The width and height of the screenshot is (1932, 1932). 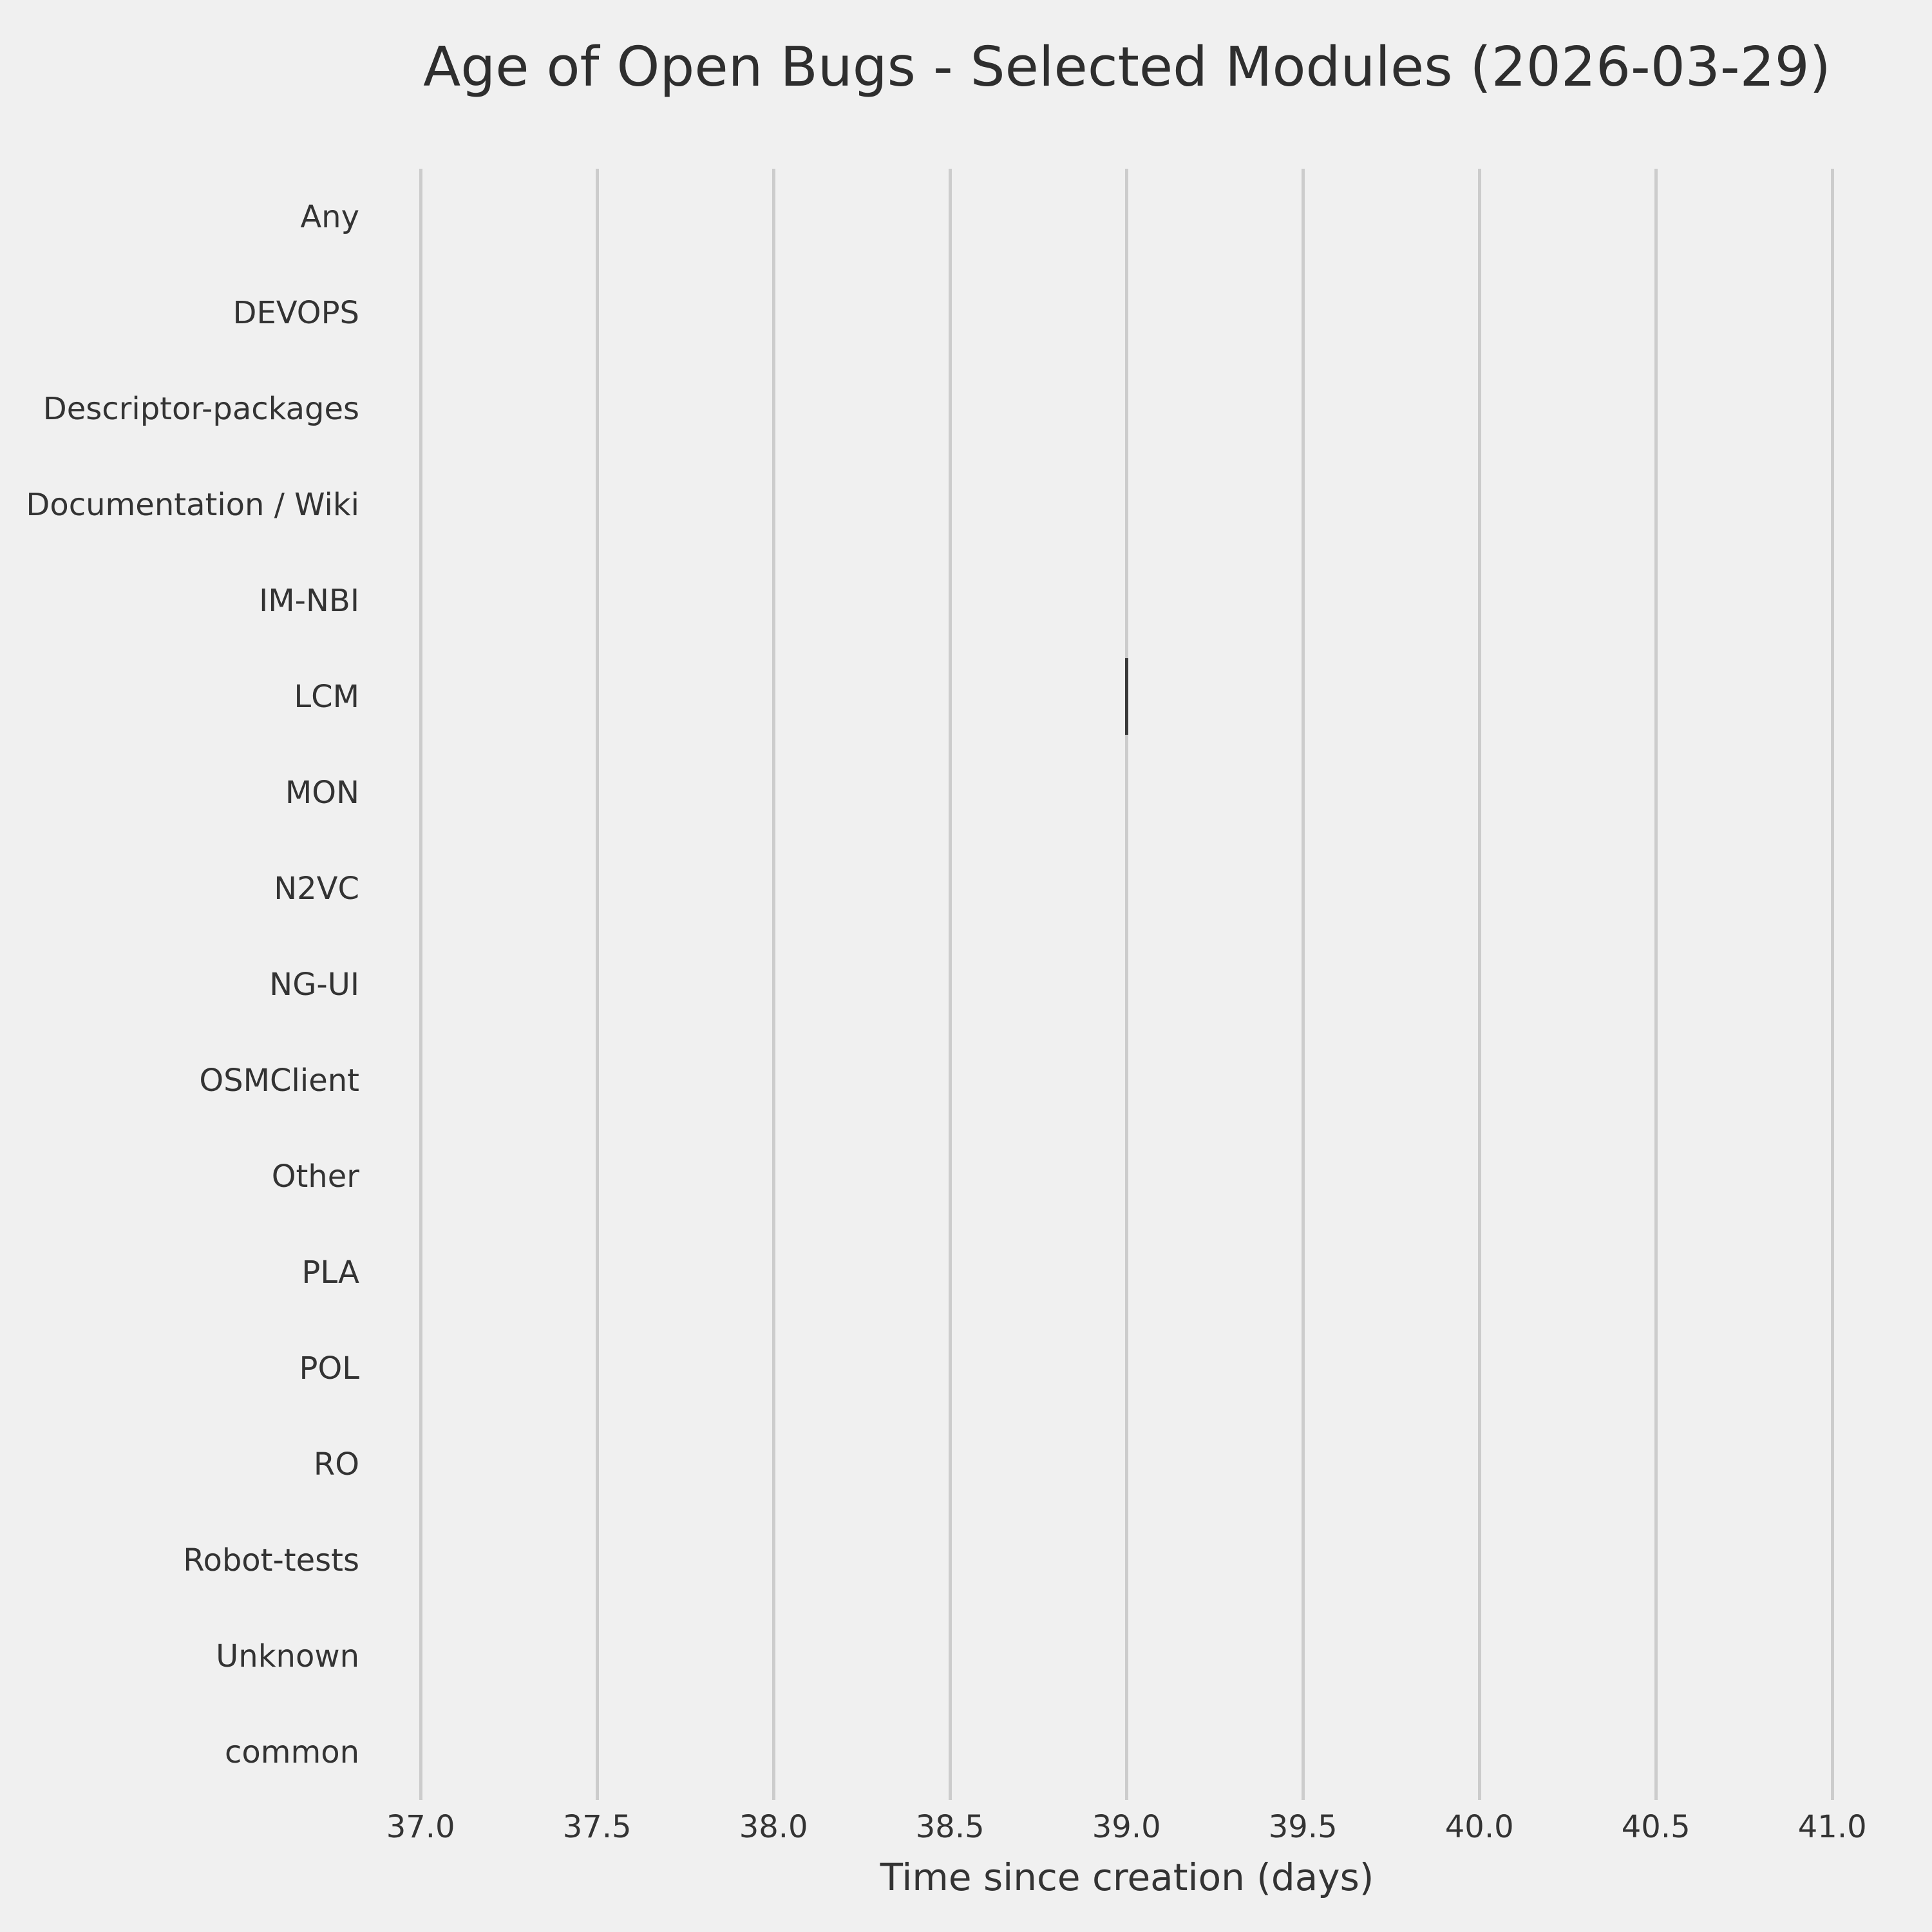 What do you see at coordinates (192, 505) in the screenshot?
I see `y-category-label: Documentation / Wiki` at bounding box center [192, 505].